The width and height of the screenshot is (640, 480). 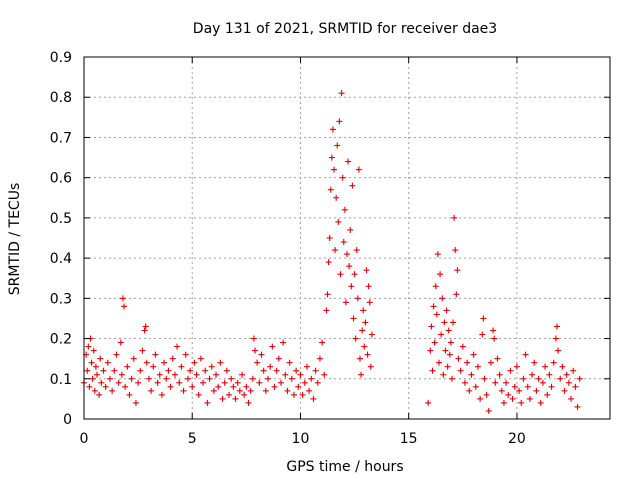 What do you see at coordinates (344, 467) in the screenshot?
I see `x-axis-label: GPS time / hours` at bounding box center [344, 467].